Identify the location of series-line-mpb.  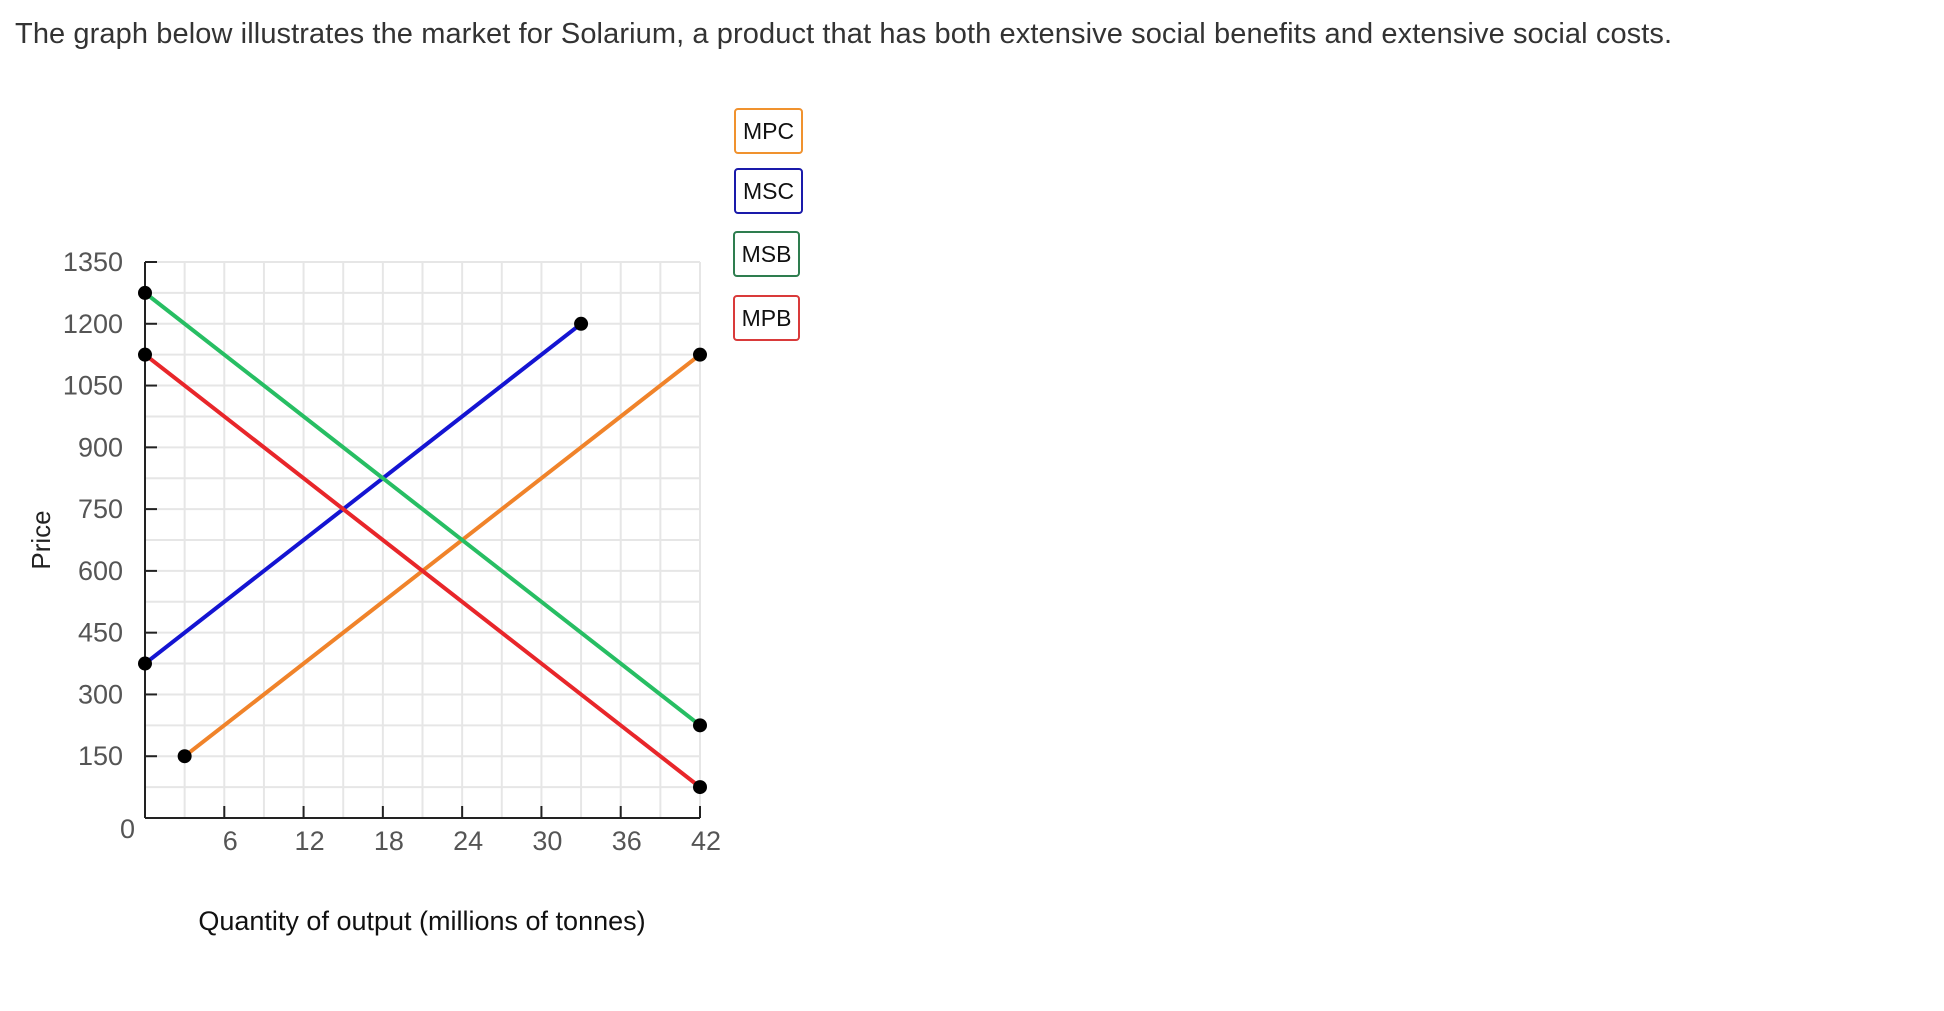
(422, 571).